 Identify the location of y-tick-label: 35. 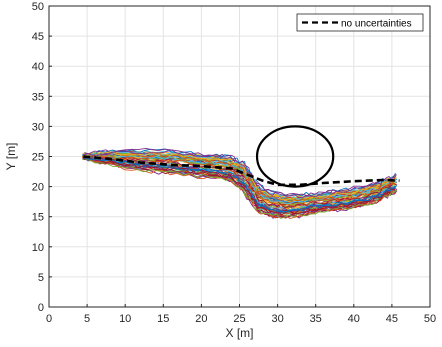
(38, 97).